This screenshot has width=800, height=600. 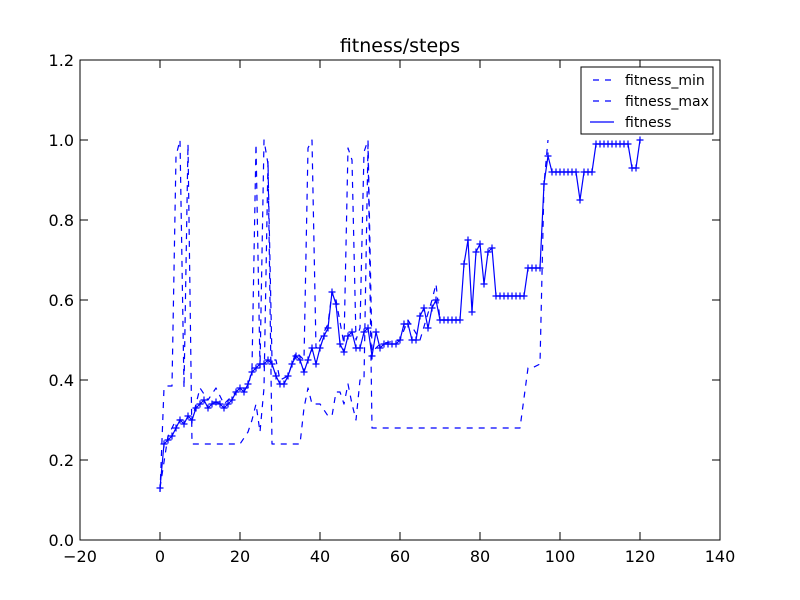 I want to click on x-tick-label: 100, so click(x=560, y=556).